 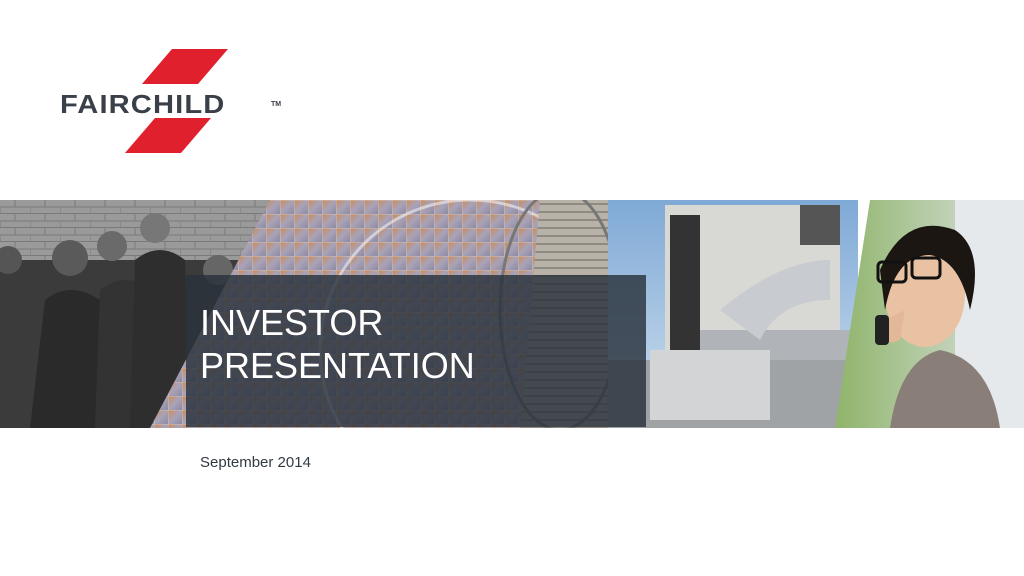 I want to click on logo-trademark: TM, so click(x=276, y=104).